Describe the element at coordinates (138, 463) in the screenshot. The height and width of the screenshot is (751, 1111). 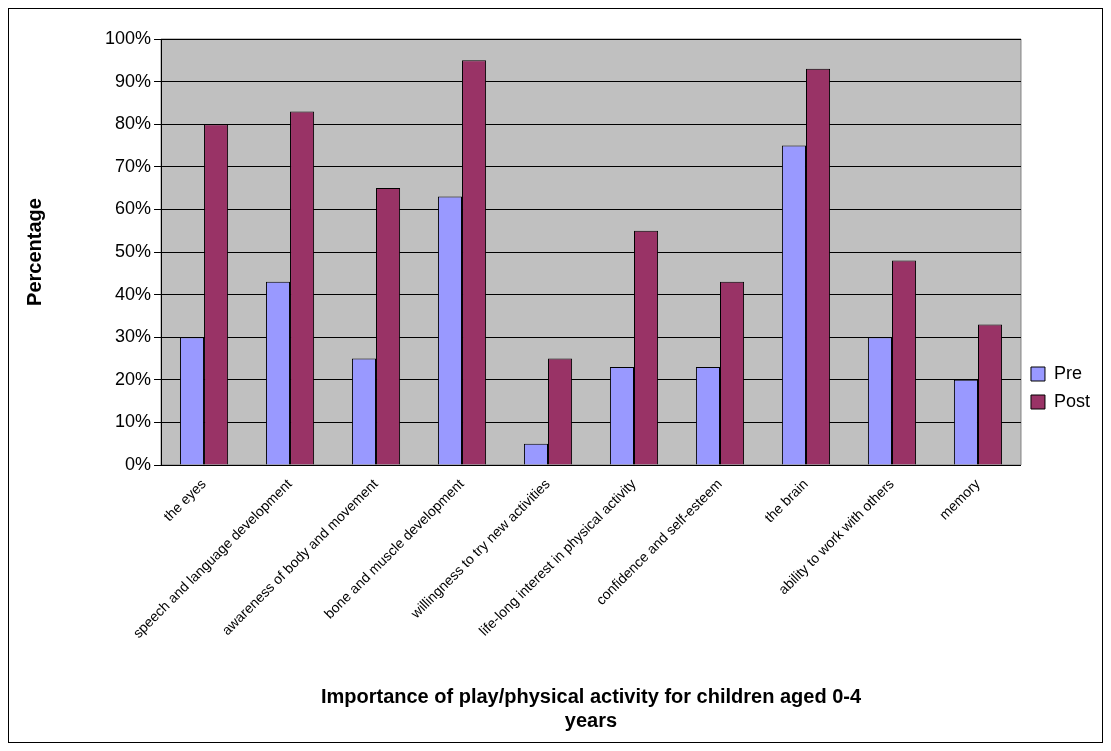
I see `y-tick-label: 0%` at that location.